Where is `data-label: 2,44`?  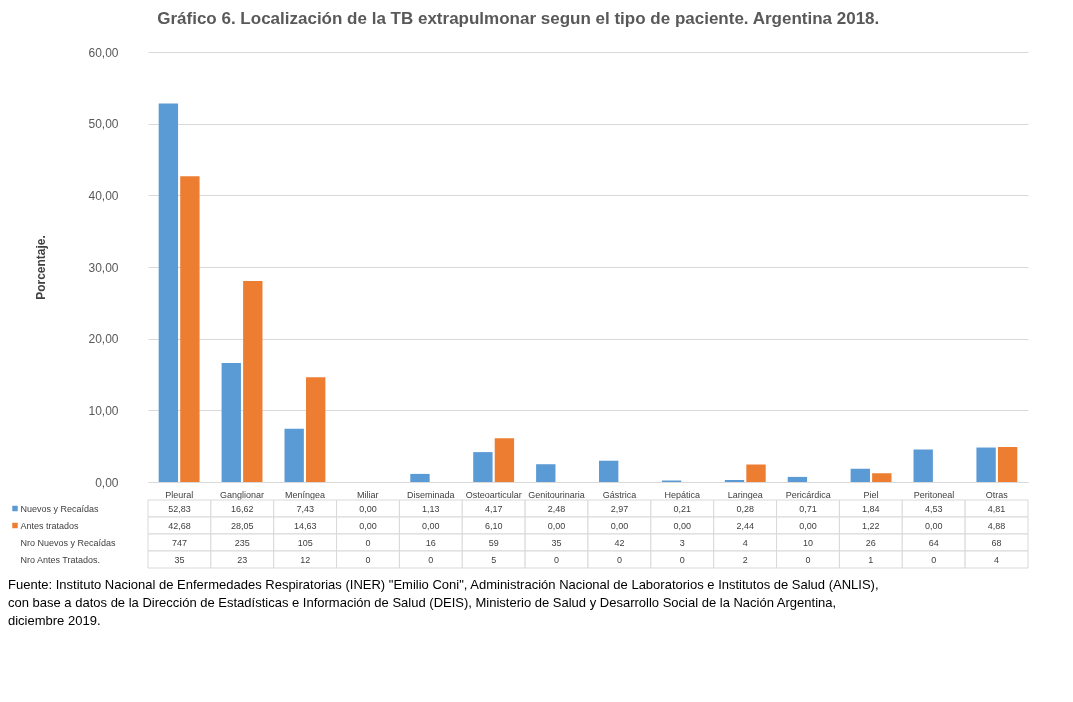 data-label: 2,44 is located at coordinates (745, 525).